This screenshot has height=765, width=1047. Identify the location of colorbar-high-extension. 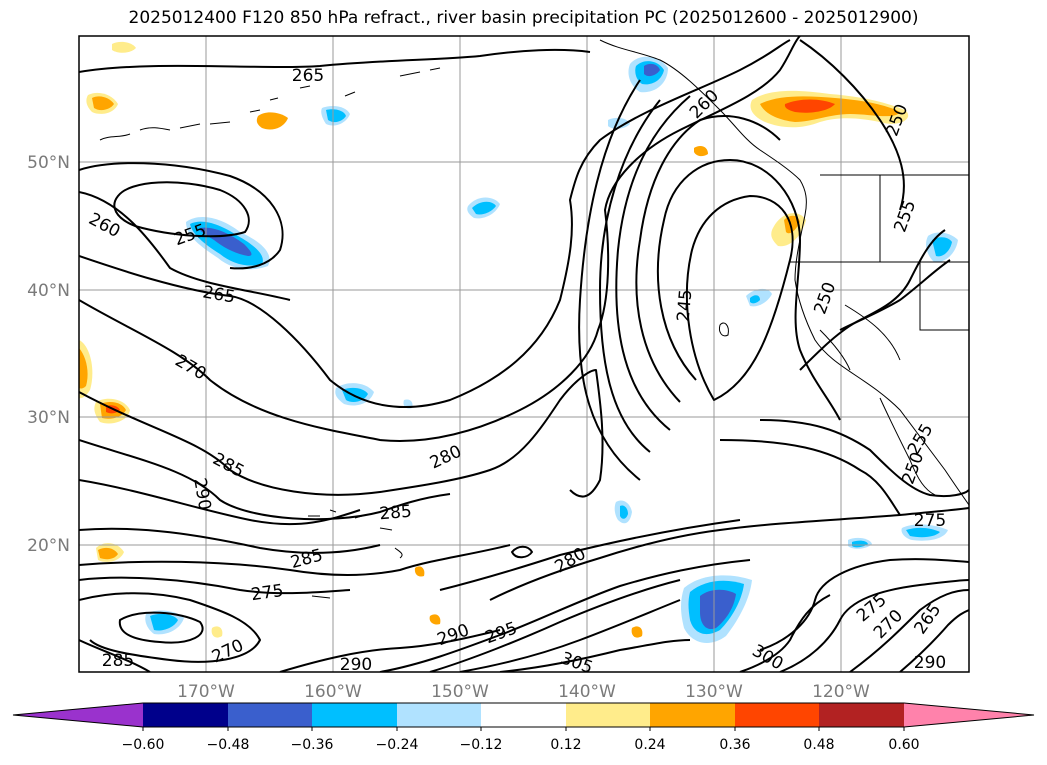
(969, 715).